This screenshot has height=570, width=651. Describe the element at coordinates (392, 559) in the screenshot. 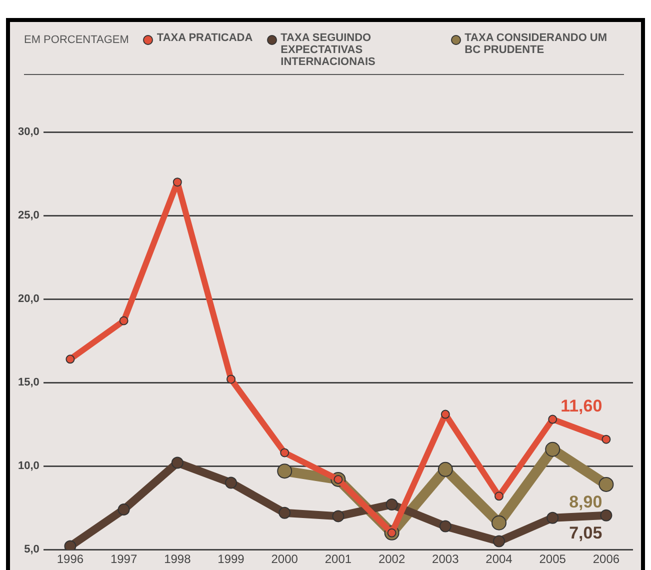

I see `x-tick-label: 2002` at that location.